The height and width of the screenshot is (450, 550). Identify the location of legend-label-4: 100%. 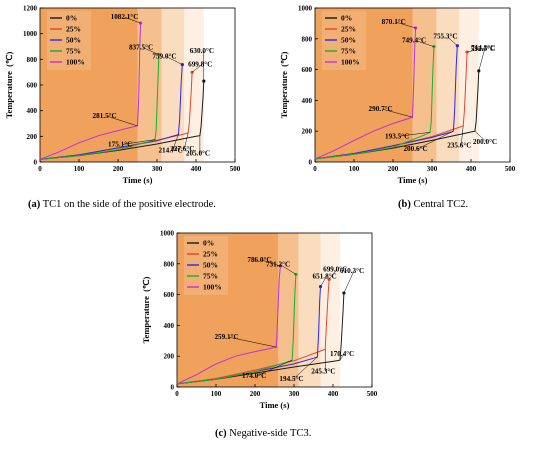
(212, 287).